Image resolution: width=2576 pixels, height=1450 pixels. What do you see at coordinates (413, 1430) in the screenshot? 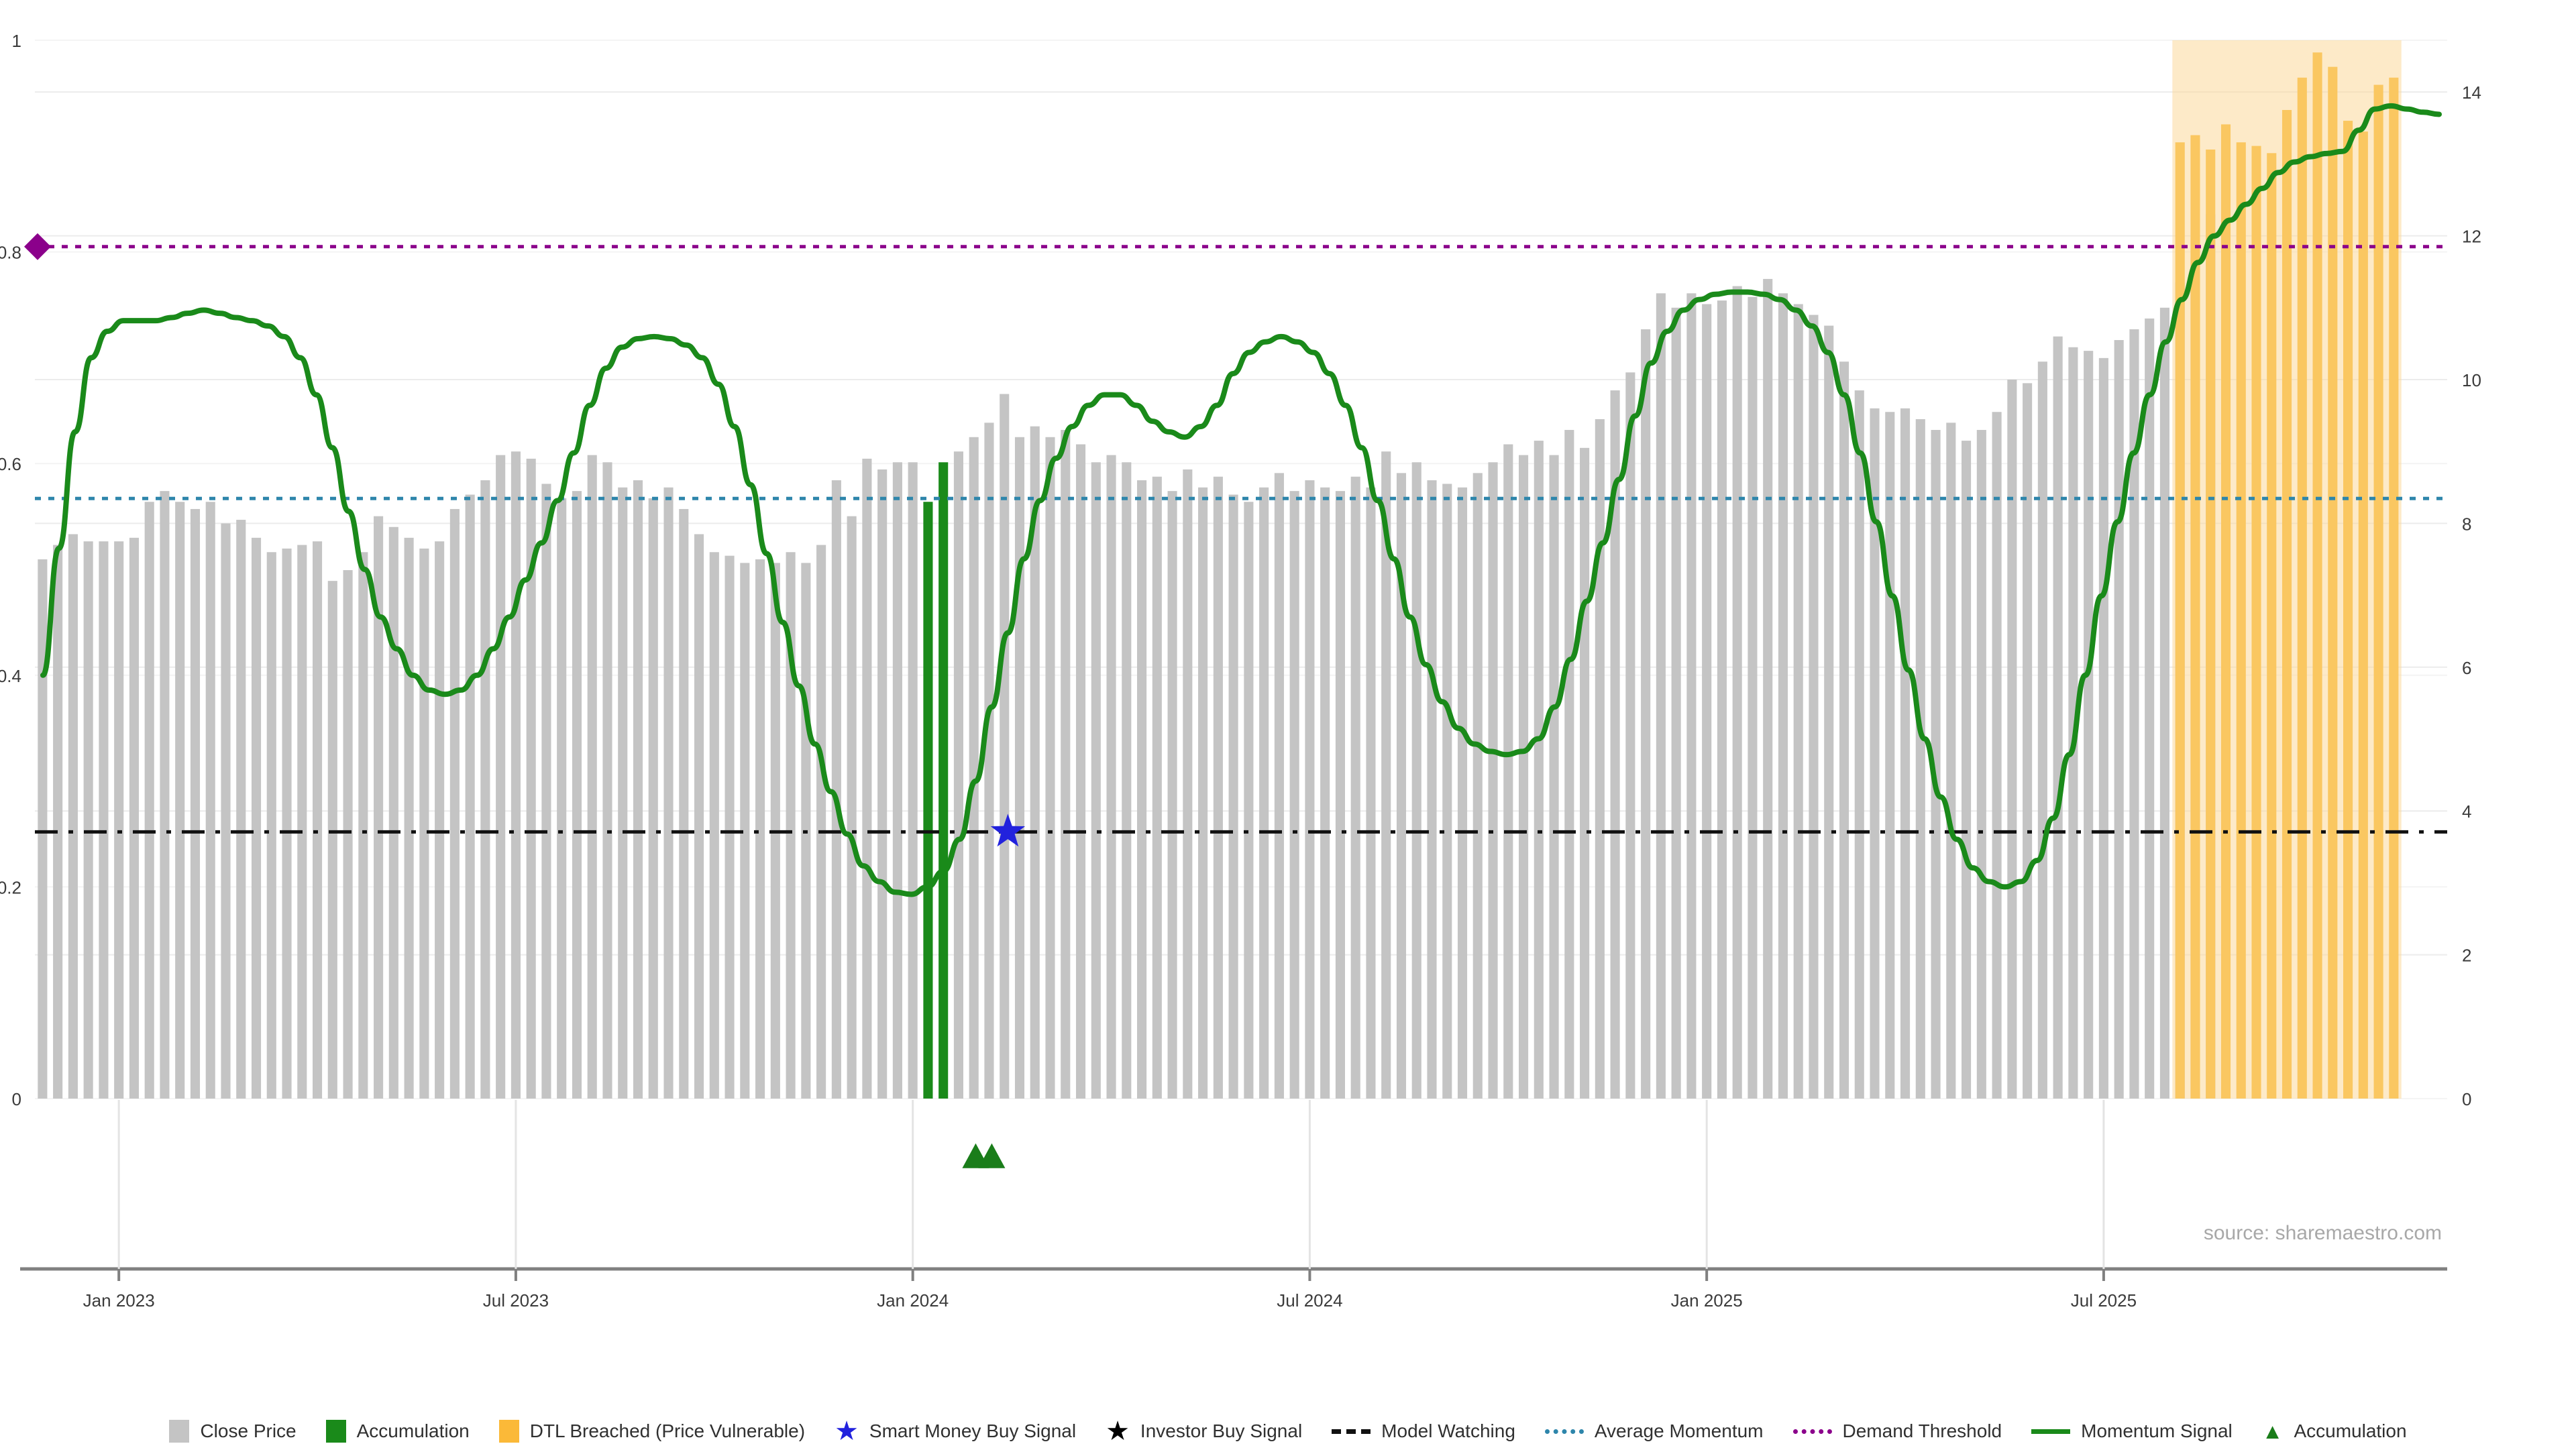
I see `legend-item-label: Accumulation` at bounding box center [413, 1430].